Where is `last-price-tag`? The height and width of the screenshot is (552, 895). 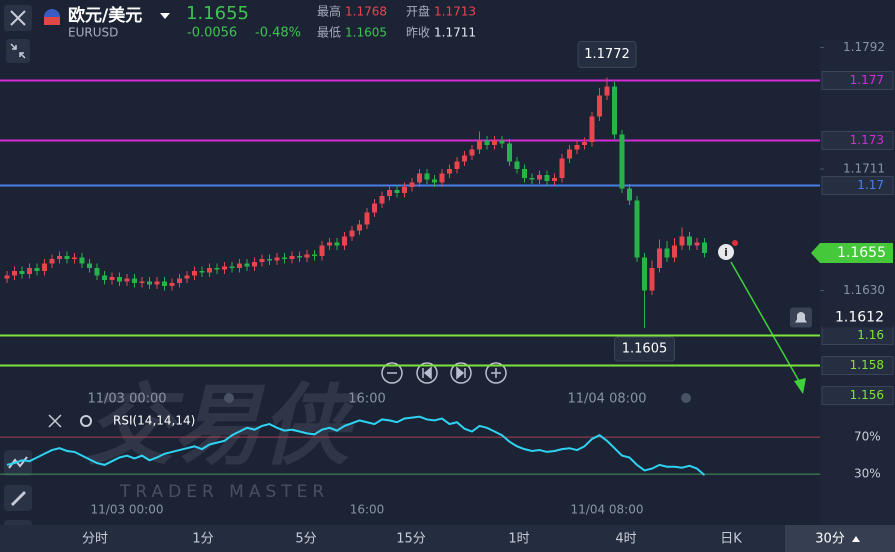 last-price-tag is located at coordinates (852, 253).